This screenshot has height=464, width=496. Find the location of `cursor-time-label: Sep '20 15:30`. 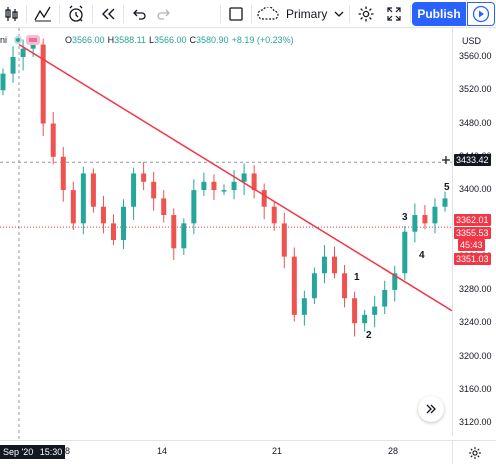

cursor-time-label: Sep '20 15:30 is located at coordinates (33, 452).